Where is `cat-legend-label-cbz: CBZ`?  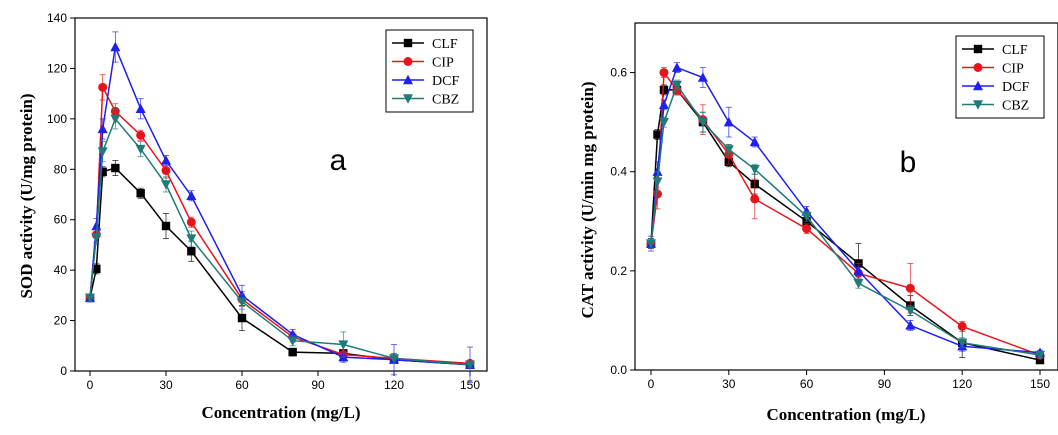
cat-legend-label-cbz: CBZ is located at coordinates (1015, 106).